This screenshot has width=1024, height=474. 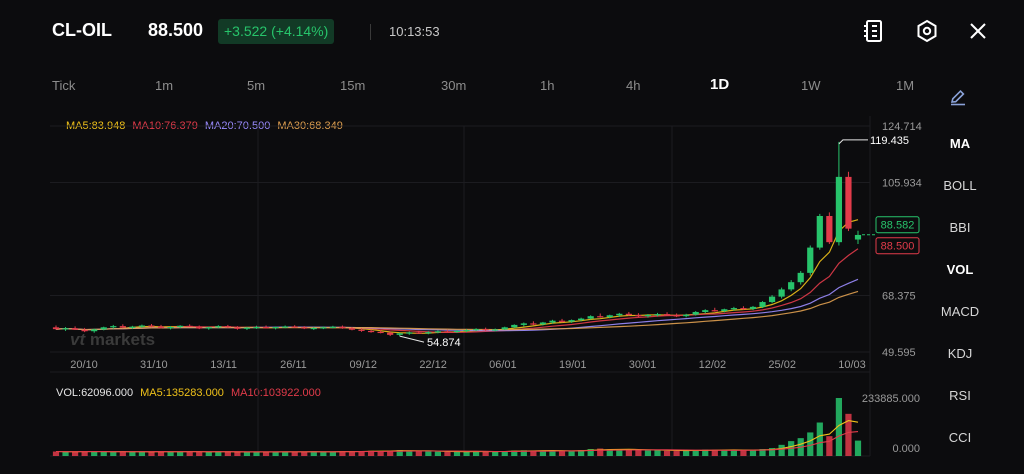 I want to click on quote-time: 10:13:53, so click(x=414, y=31).